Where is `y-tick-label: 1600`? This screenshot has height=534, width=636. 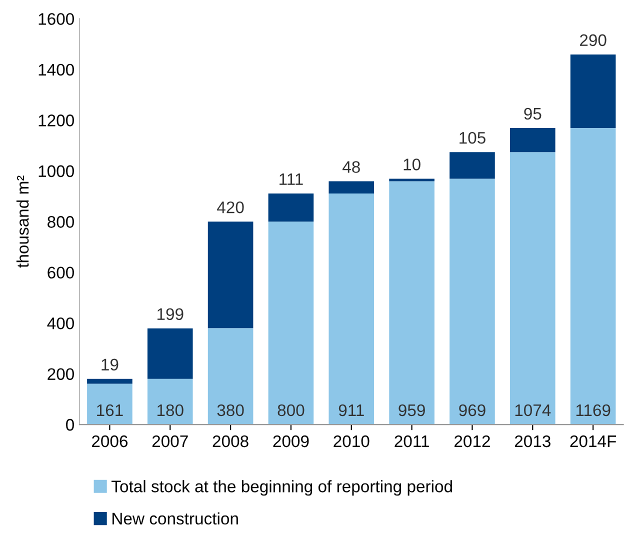
y-tick-label: 1600 is located at coordinates (56, 19).